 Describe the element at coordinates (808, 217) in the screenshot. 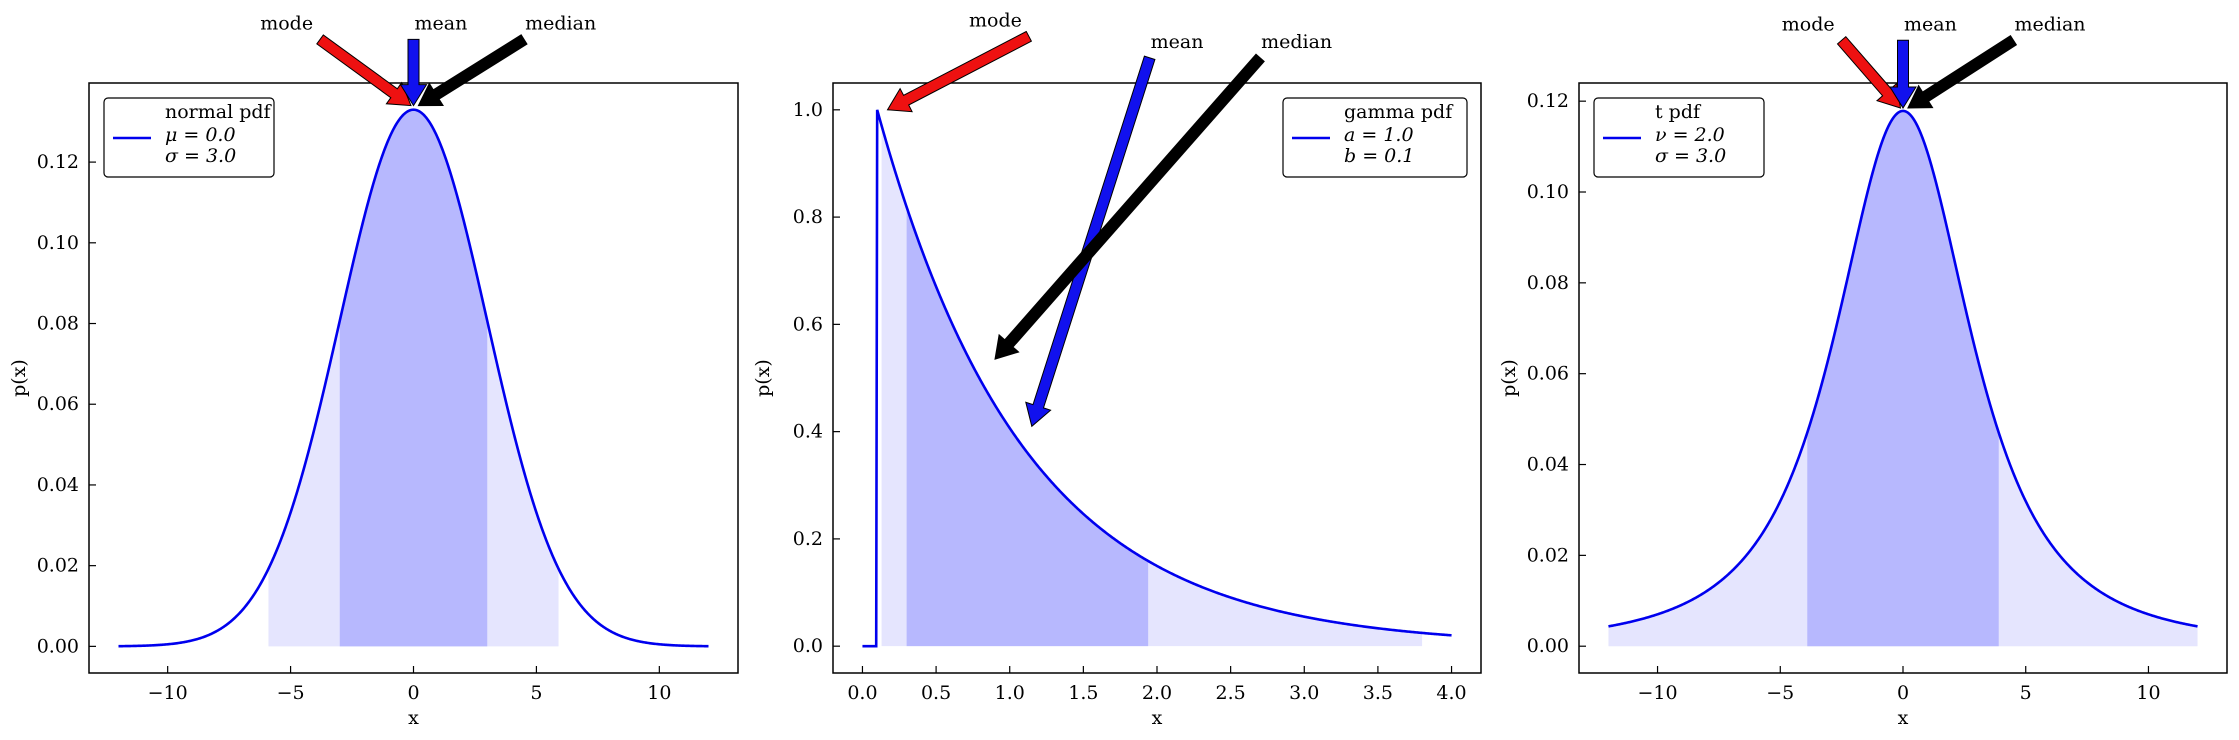

I see `y-tick-label: 0.8` at that location.